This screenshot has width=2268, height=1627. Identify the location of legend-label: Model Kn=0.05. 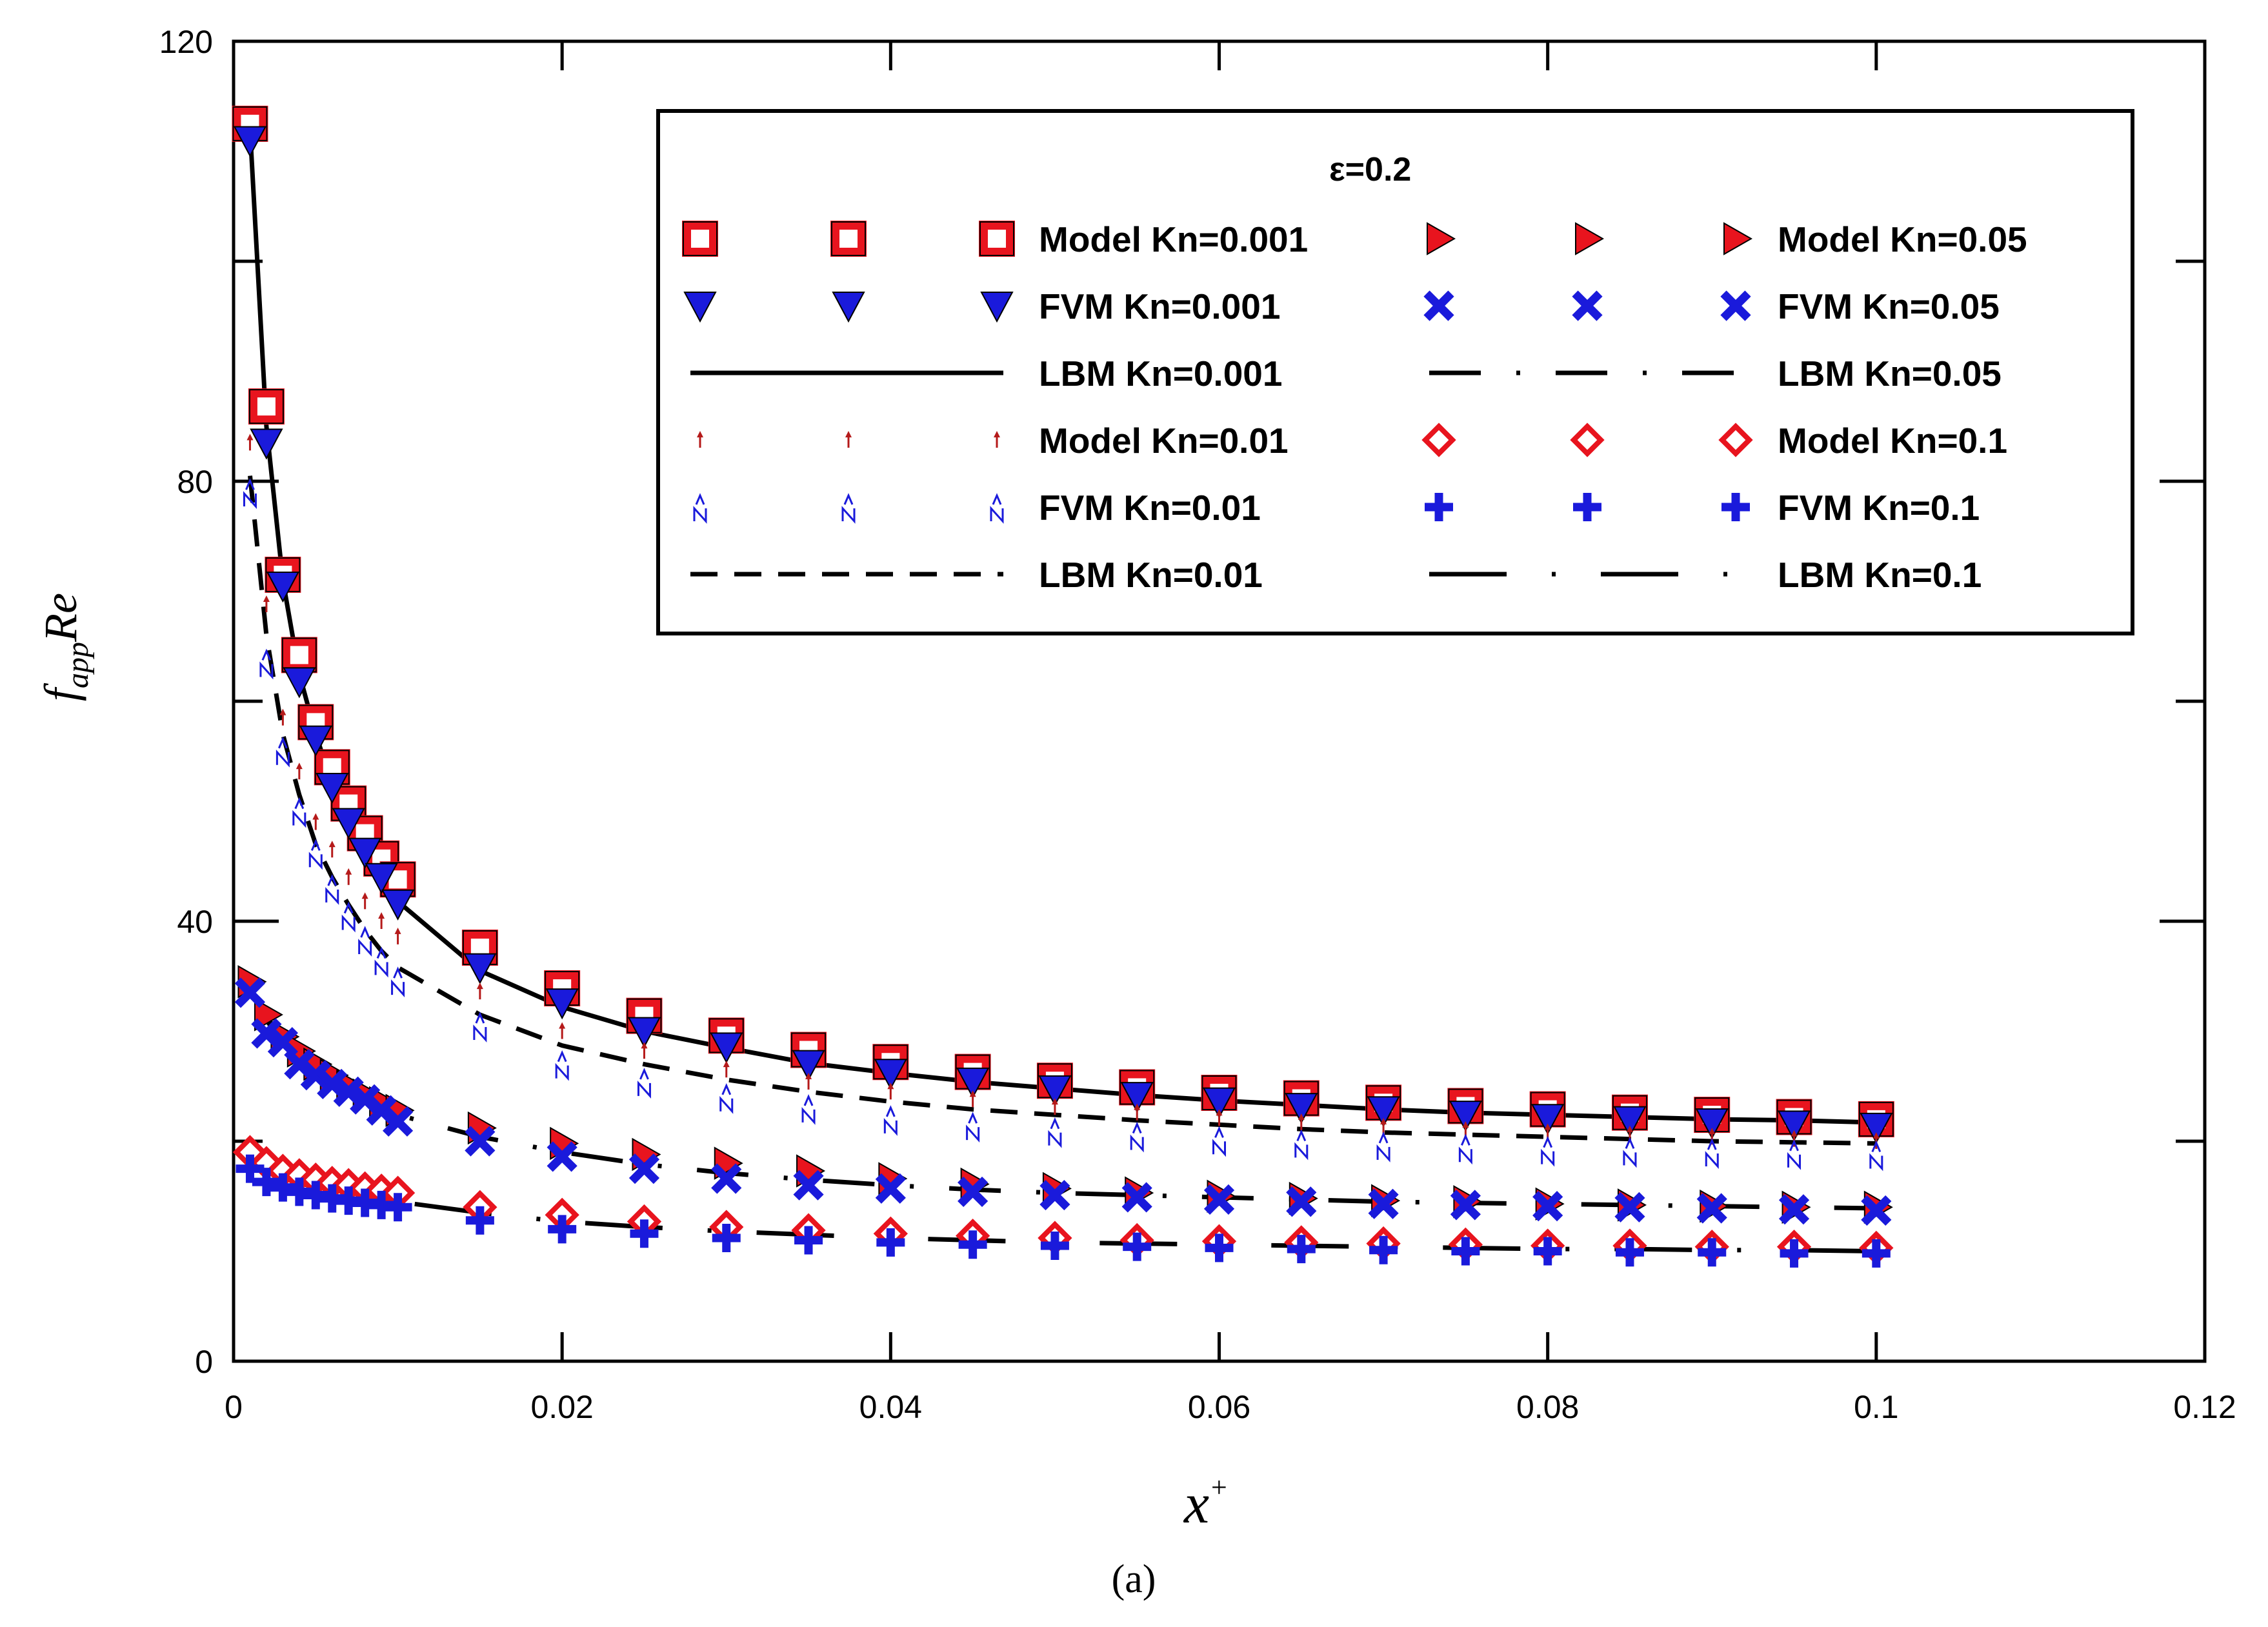
(1902, 239).